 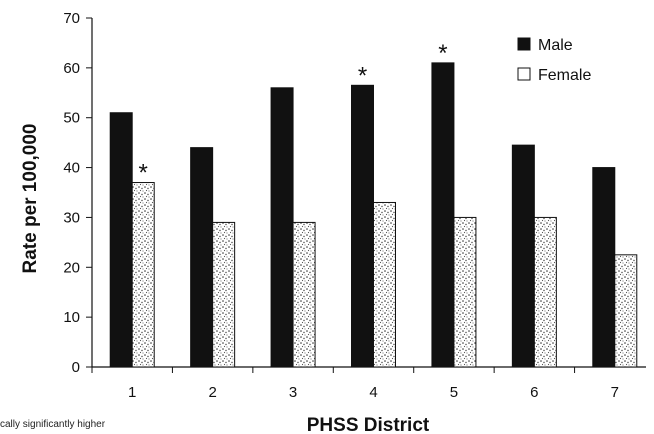 I want to click on y-tick-label: 10, so click(x=71, y=317).